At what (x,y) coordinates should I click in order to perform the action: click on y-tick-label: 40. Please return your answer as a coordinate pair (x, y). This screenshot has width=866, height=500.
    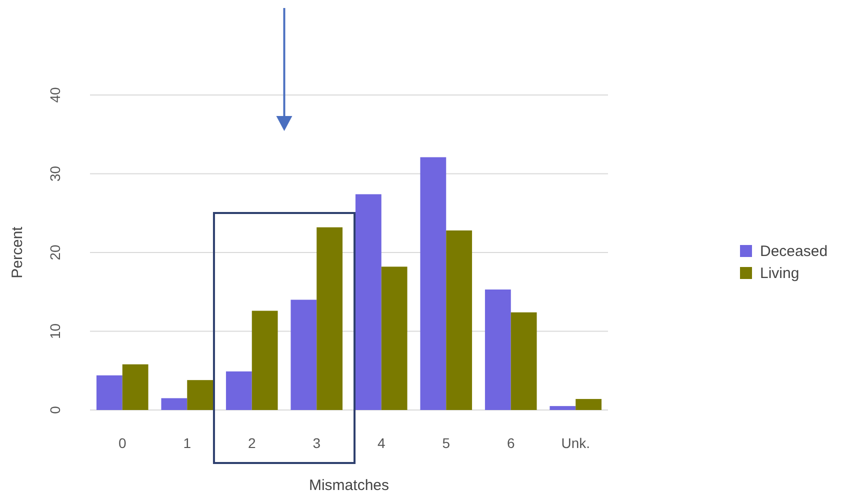
    Looking at the image, I should click on (55, 95).